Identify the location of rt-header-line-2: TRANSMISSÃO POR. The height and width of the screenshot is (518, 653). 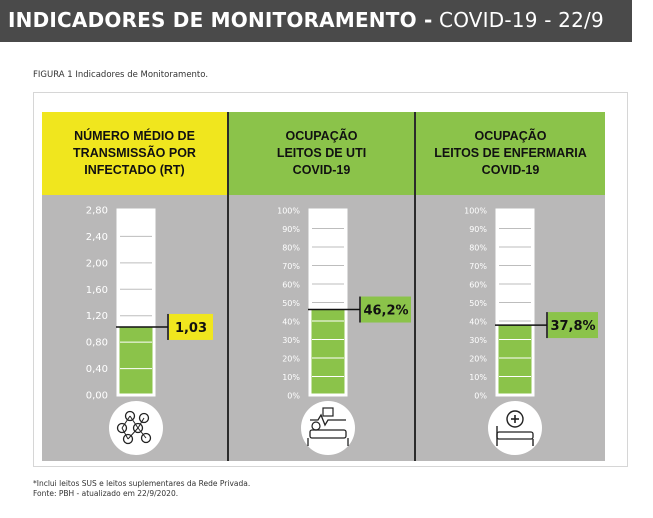
(134, 153).